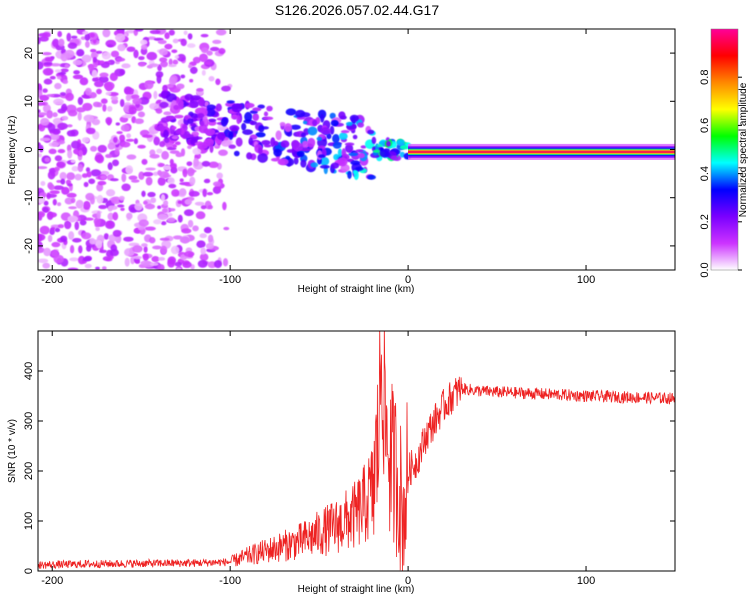  Describe the element at coordinates (29, 198) in the screenshot. I see `spectrogram-y-tick-label: -10` at that location.